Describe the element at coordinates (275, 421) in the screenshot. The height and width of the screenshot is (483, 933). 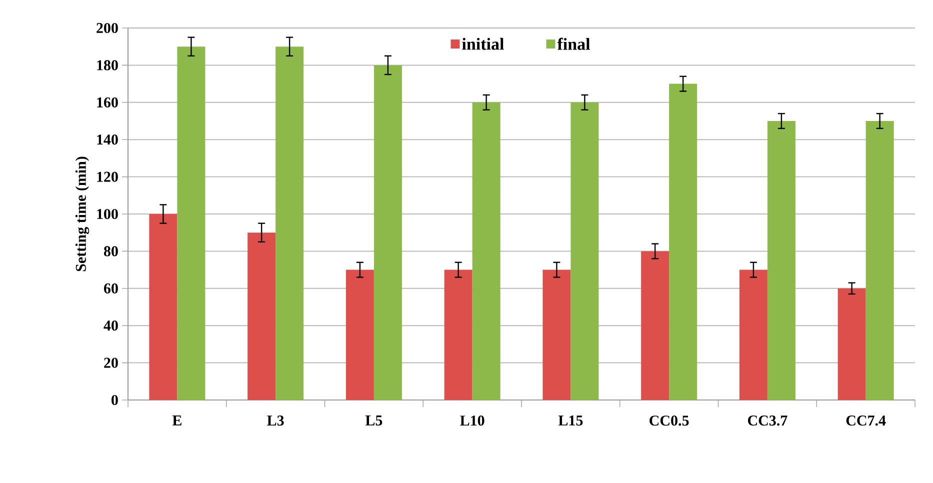
I see `x-tick-label: L3` at that location.